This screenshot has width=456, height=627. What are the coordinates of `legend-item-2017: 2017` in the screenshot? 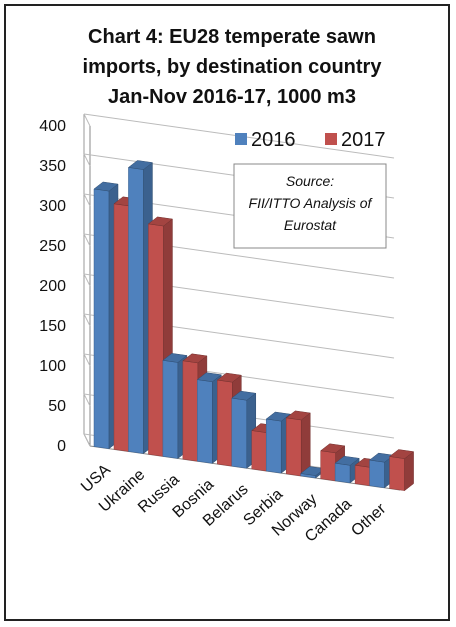 It's located at (355, 140).